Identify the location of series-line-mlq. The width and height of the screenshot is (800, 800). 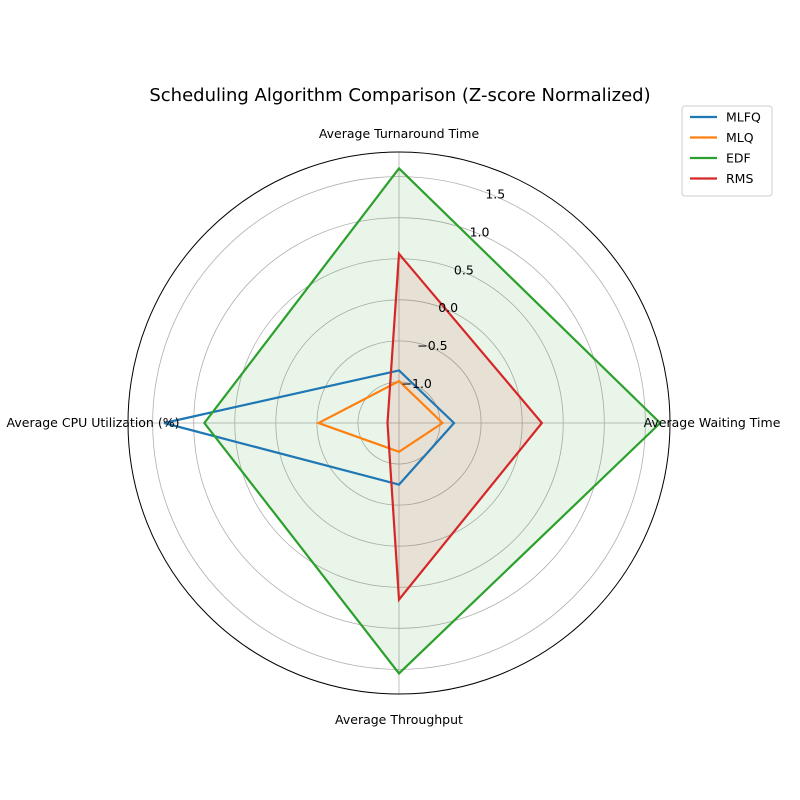
(380, 416).